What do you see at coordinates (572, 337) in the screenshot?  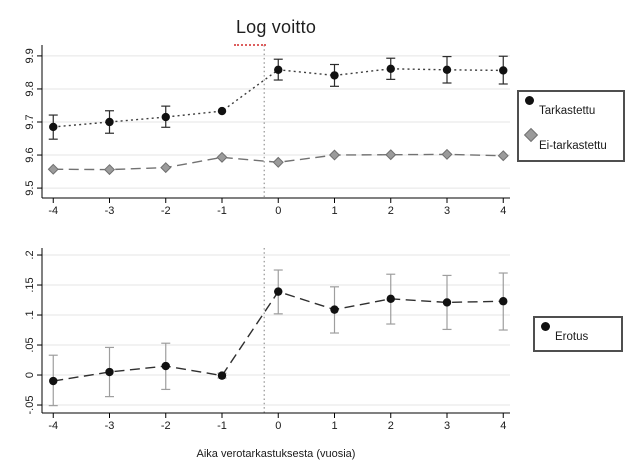 I see `legend-label: Erotus` at bounding box center [572, 337].